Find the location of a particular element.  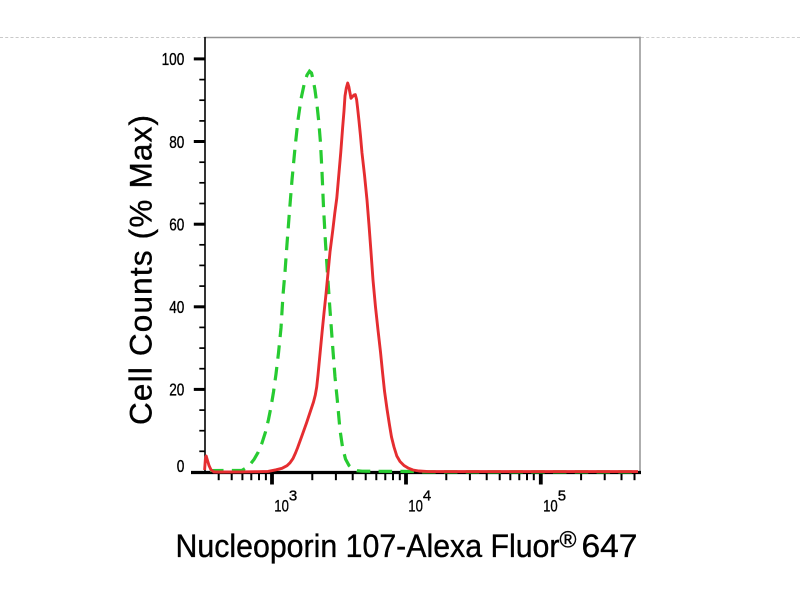

svg-text: 103 is located at coordinates (285, 502).